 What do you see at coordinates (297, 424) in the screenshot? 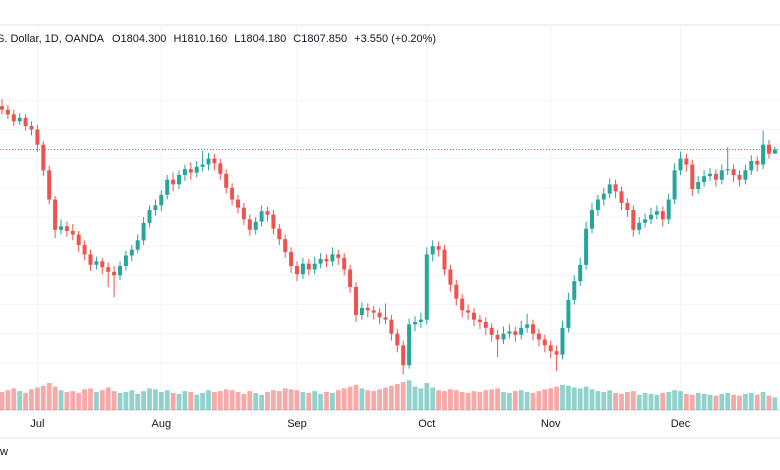
I see `x-tick-label: Sep` at bounding box center [297, 424].